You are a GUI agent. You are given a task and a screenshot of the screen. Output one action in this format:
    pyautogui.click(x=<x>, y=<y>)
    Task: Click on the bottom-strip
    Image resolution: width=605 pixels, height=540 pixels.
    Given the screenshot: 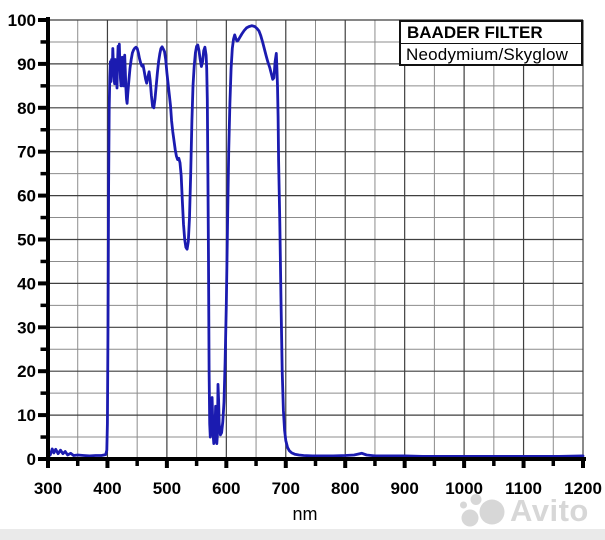 What is the action you would take?
    pyautogui.click(x=302, y=534)
    